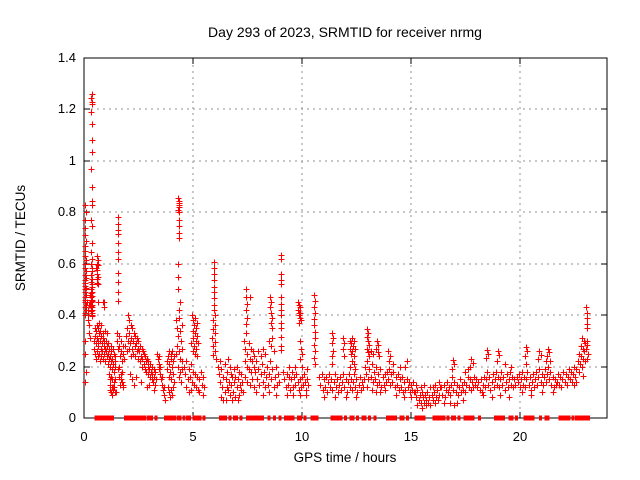  I want to click on y-tick-label: 1, so click(72, 160).